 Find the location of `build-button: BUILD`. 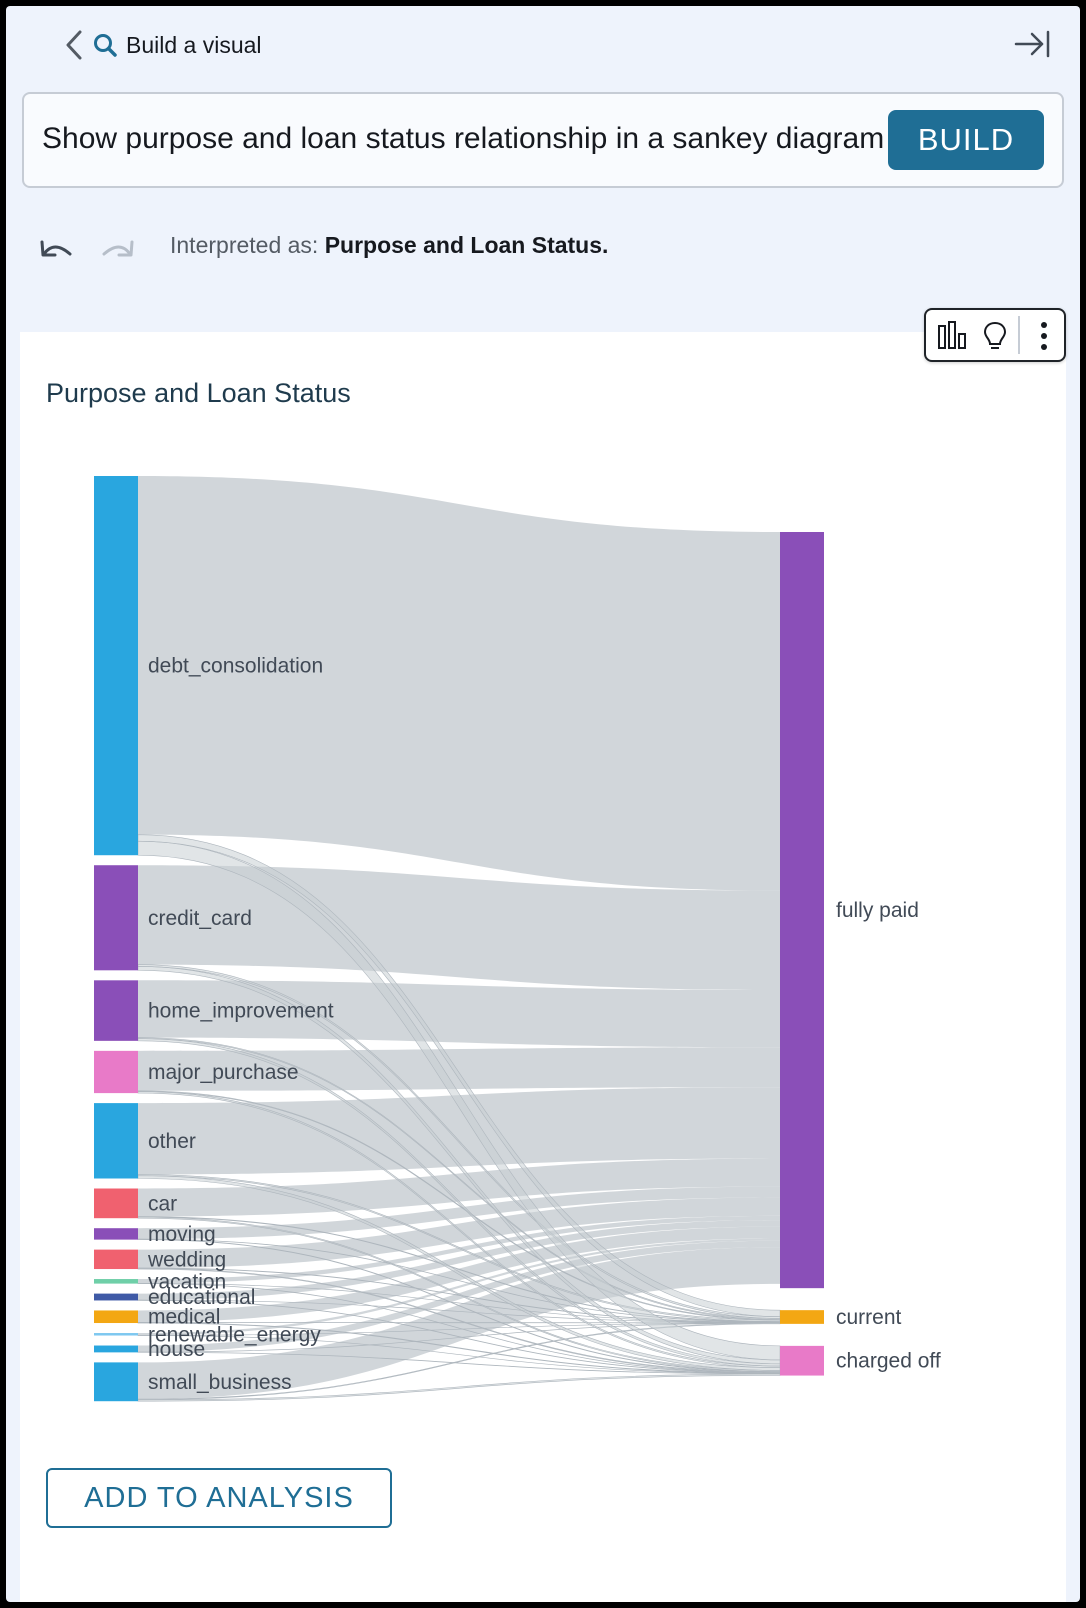

build-button: BUILD is located at coordinates (966, 140).